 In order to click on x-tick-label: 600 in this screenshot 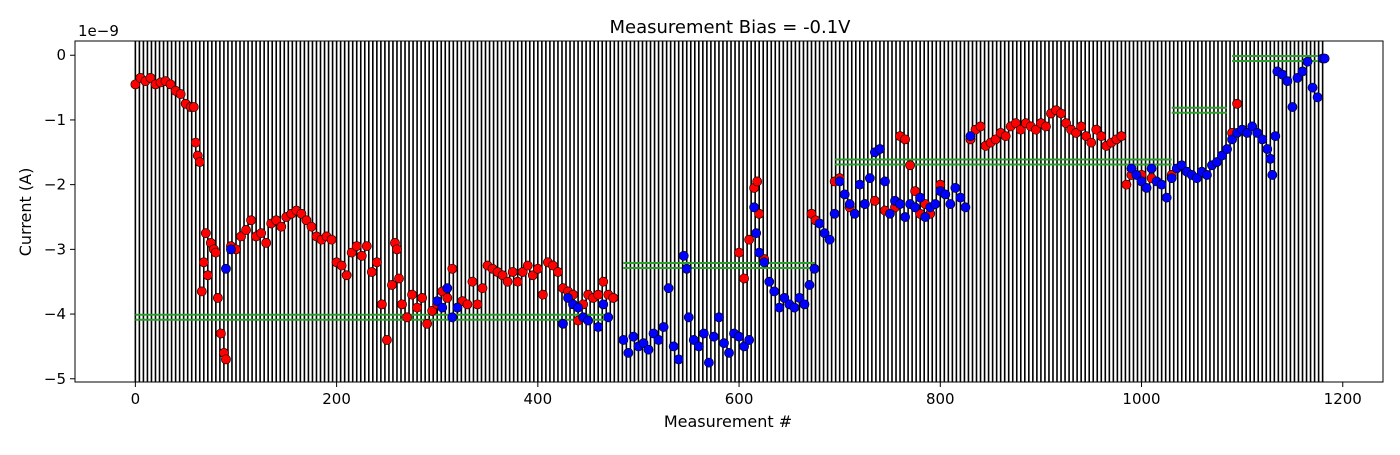, I will do `click(739, 399)`.